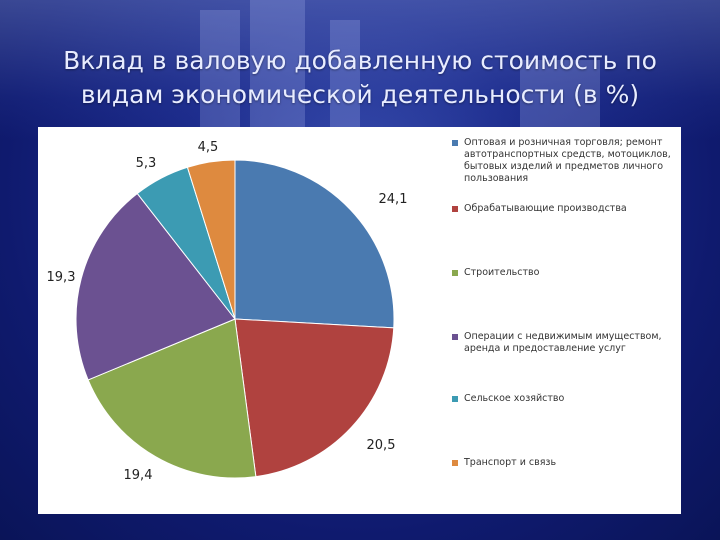 This screenshot has width=720, height=540. What do you see at coordinates (138, 475) in the screenshot?
I see `data-label: 19,4` at bounding box center [138, 475].